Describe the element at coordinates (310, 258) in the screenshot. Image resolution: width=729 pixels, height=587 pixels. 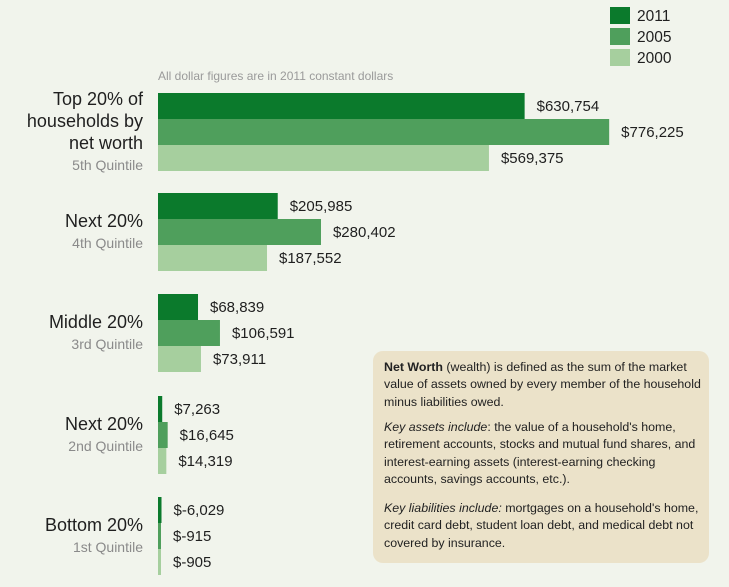
I see `value-label-2000-2: $187,552` at that location.